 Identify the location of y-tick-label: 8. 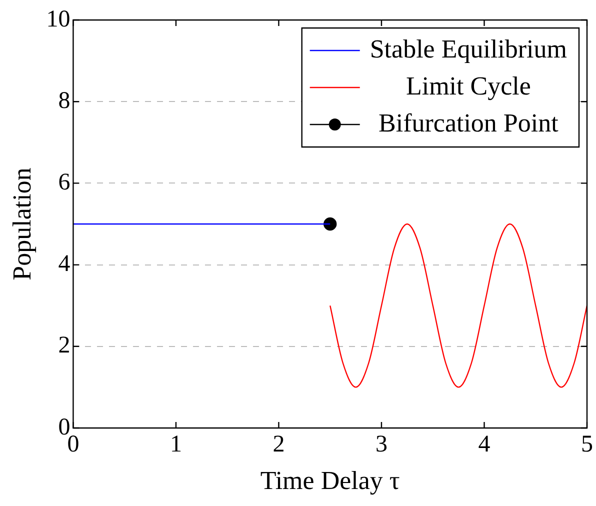
(64, 101).